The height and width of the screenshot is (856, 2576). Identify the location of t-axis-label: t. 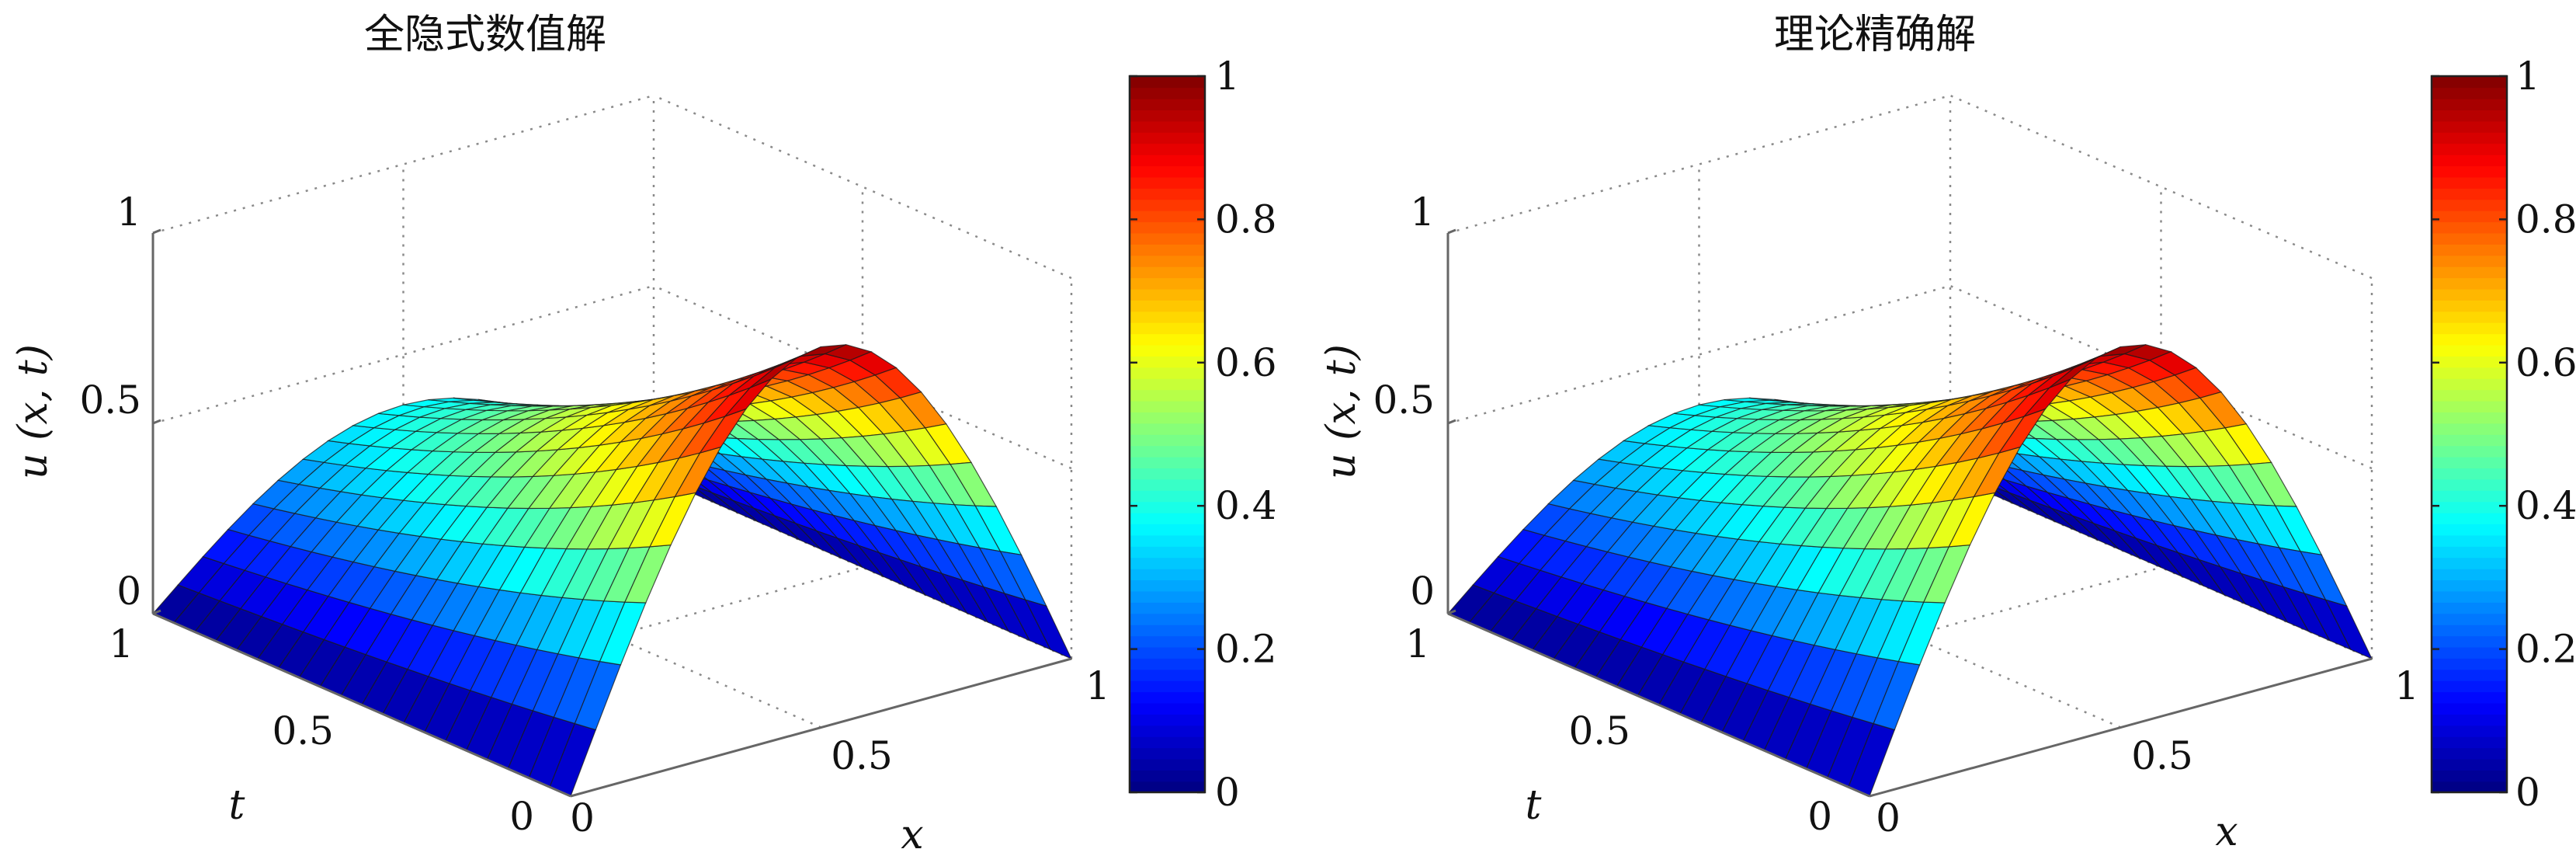
(1534, 805).